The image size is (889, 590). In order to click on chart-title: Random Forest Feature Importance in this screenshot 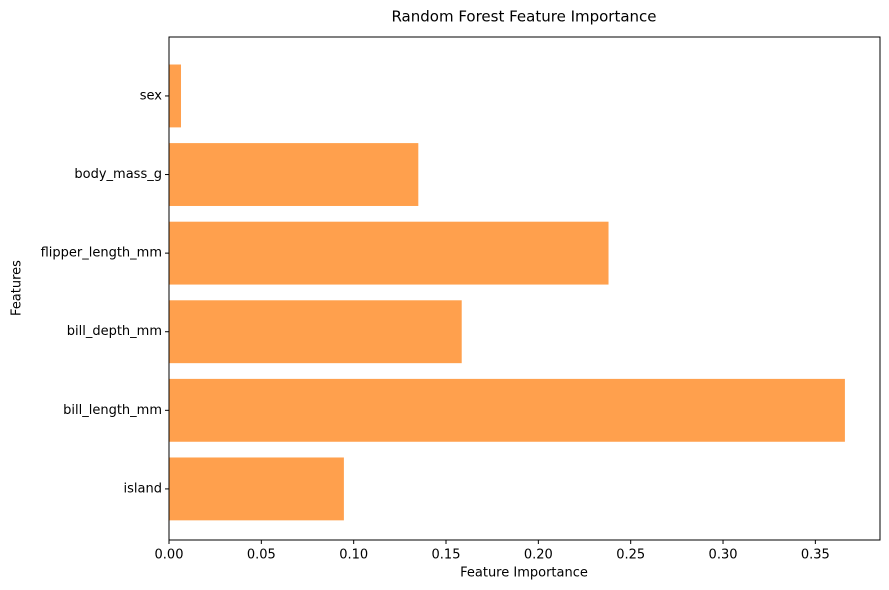, I will do `click(523, 17)`.